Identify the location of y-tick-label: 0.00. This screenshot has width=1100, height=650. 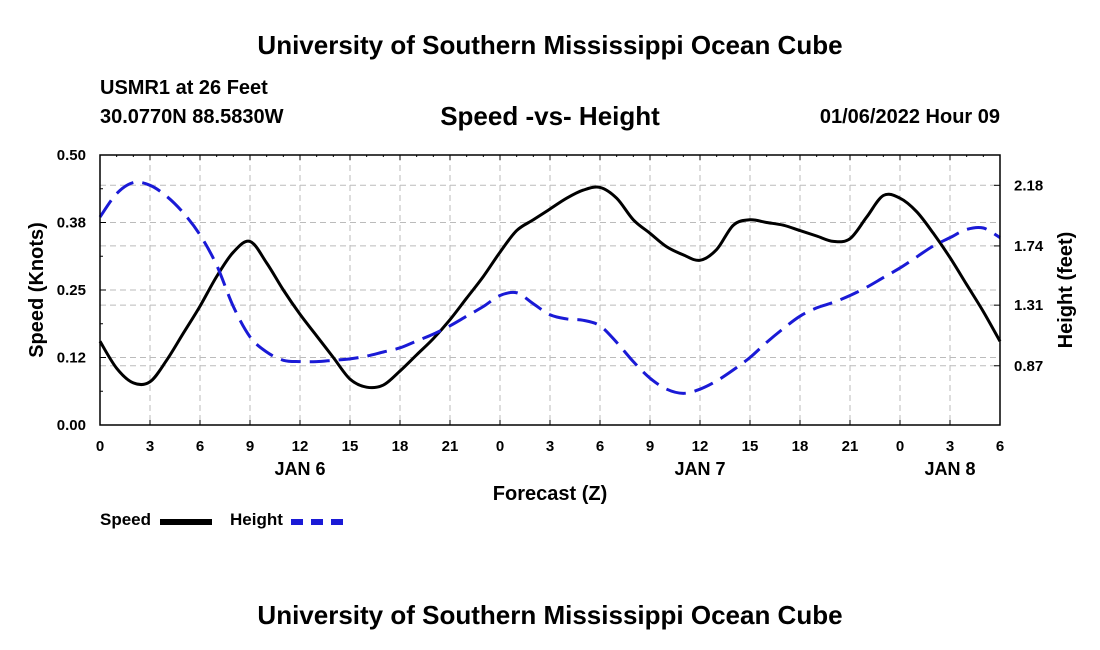
(71, 425).